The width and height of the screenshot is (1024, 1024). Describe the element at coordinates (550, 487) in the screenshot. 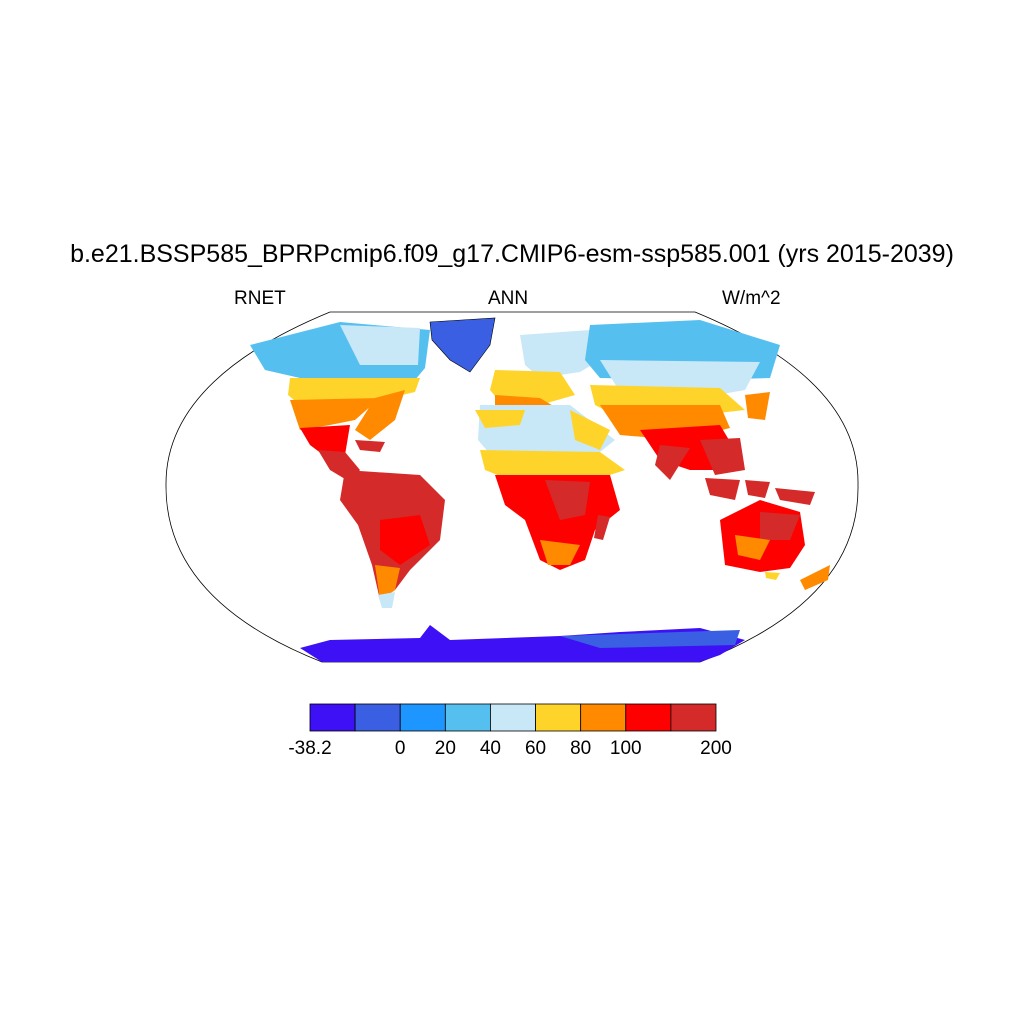

I see `africa` at that location.